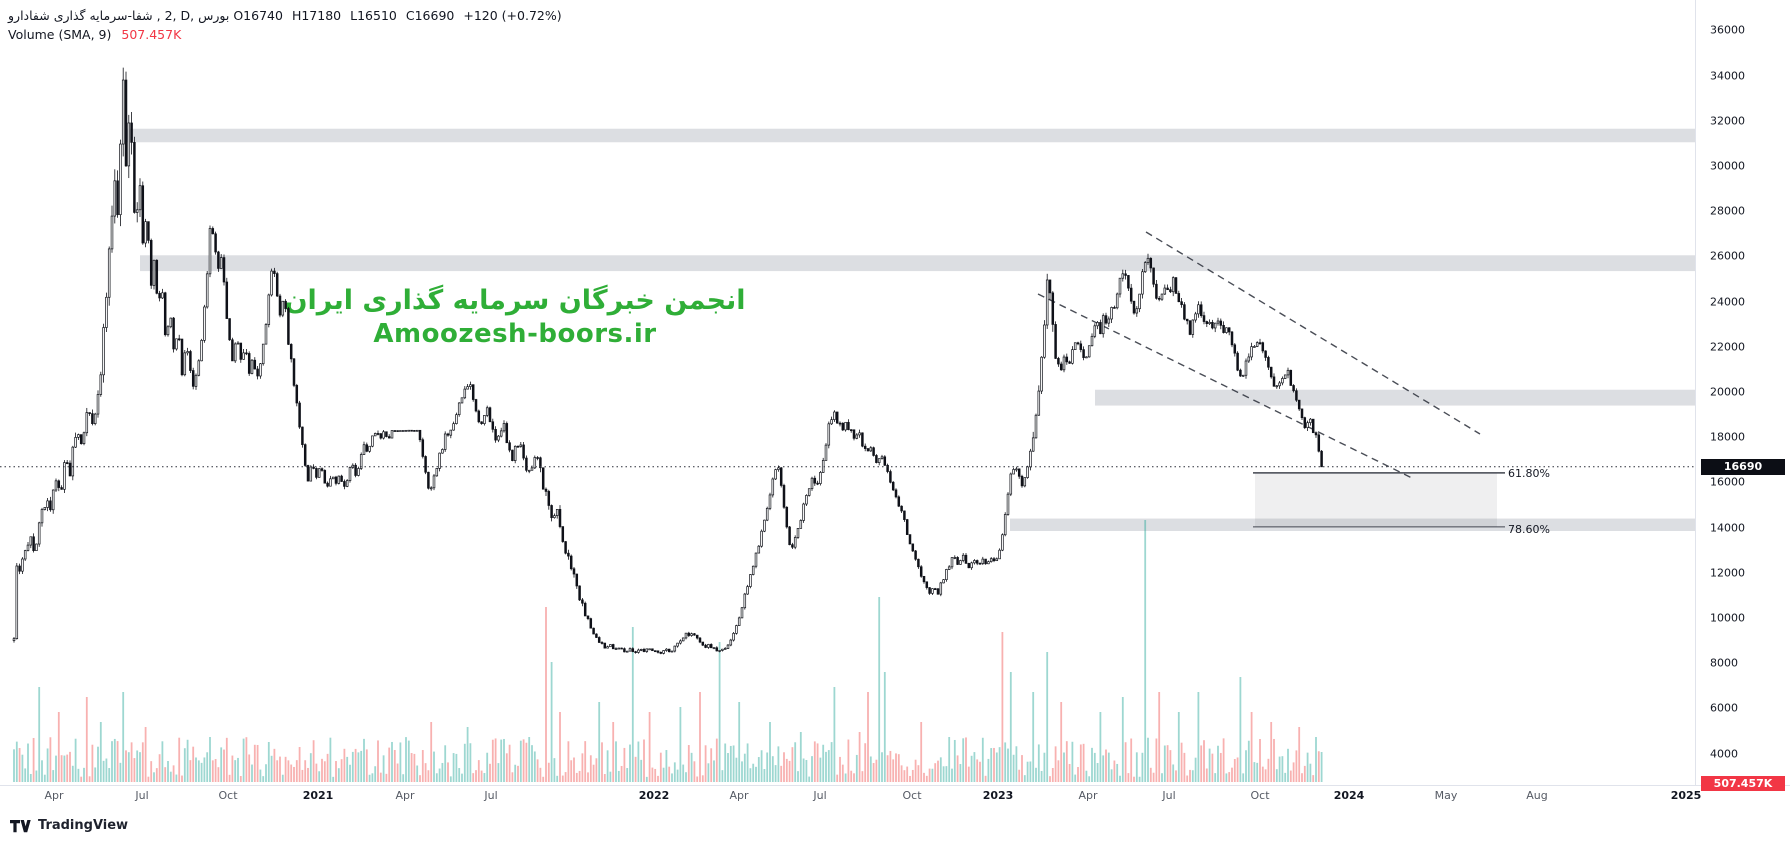  Describe the element at coordinates (1349, 795) in the screenshot. I see `time-label-2024: 2024` at that location.